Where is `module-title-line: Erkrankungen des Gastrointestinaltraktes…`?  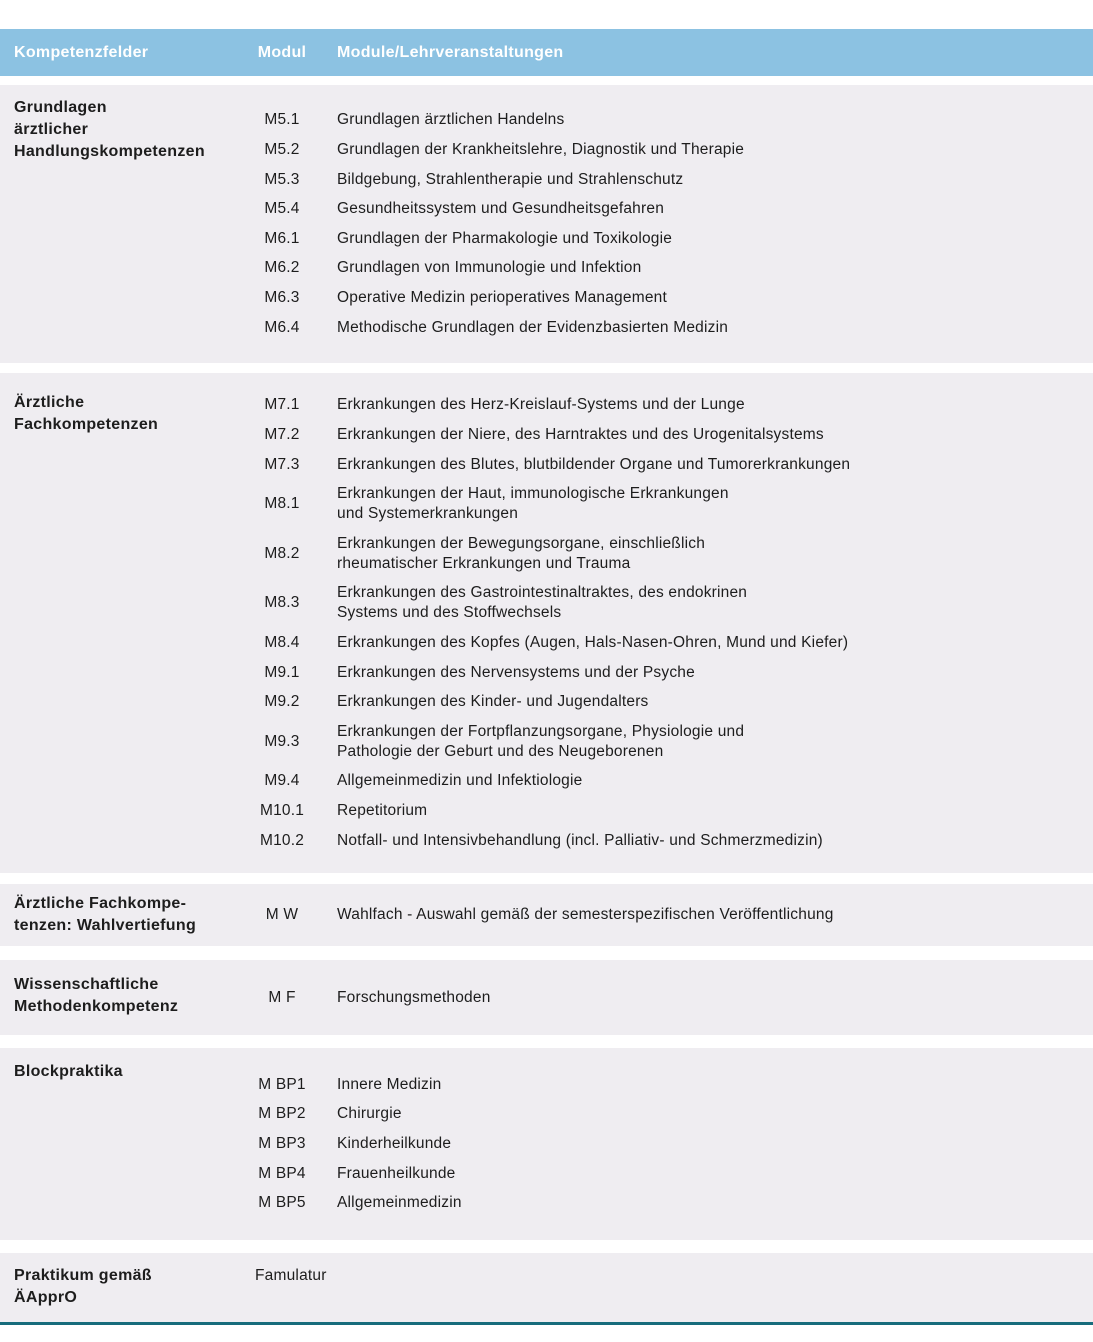 module-title-line: Erkrankungen des Gastrointestinaltraktes… is located at coordinates (542, 593).